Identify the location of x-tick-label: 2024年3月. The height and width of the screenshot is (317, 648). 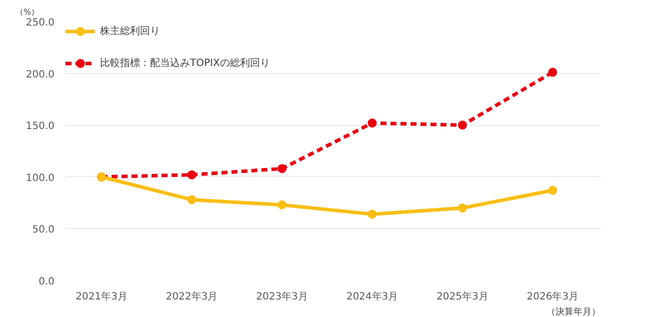
(372, 296).